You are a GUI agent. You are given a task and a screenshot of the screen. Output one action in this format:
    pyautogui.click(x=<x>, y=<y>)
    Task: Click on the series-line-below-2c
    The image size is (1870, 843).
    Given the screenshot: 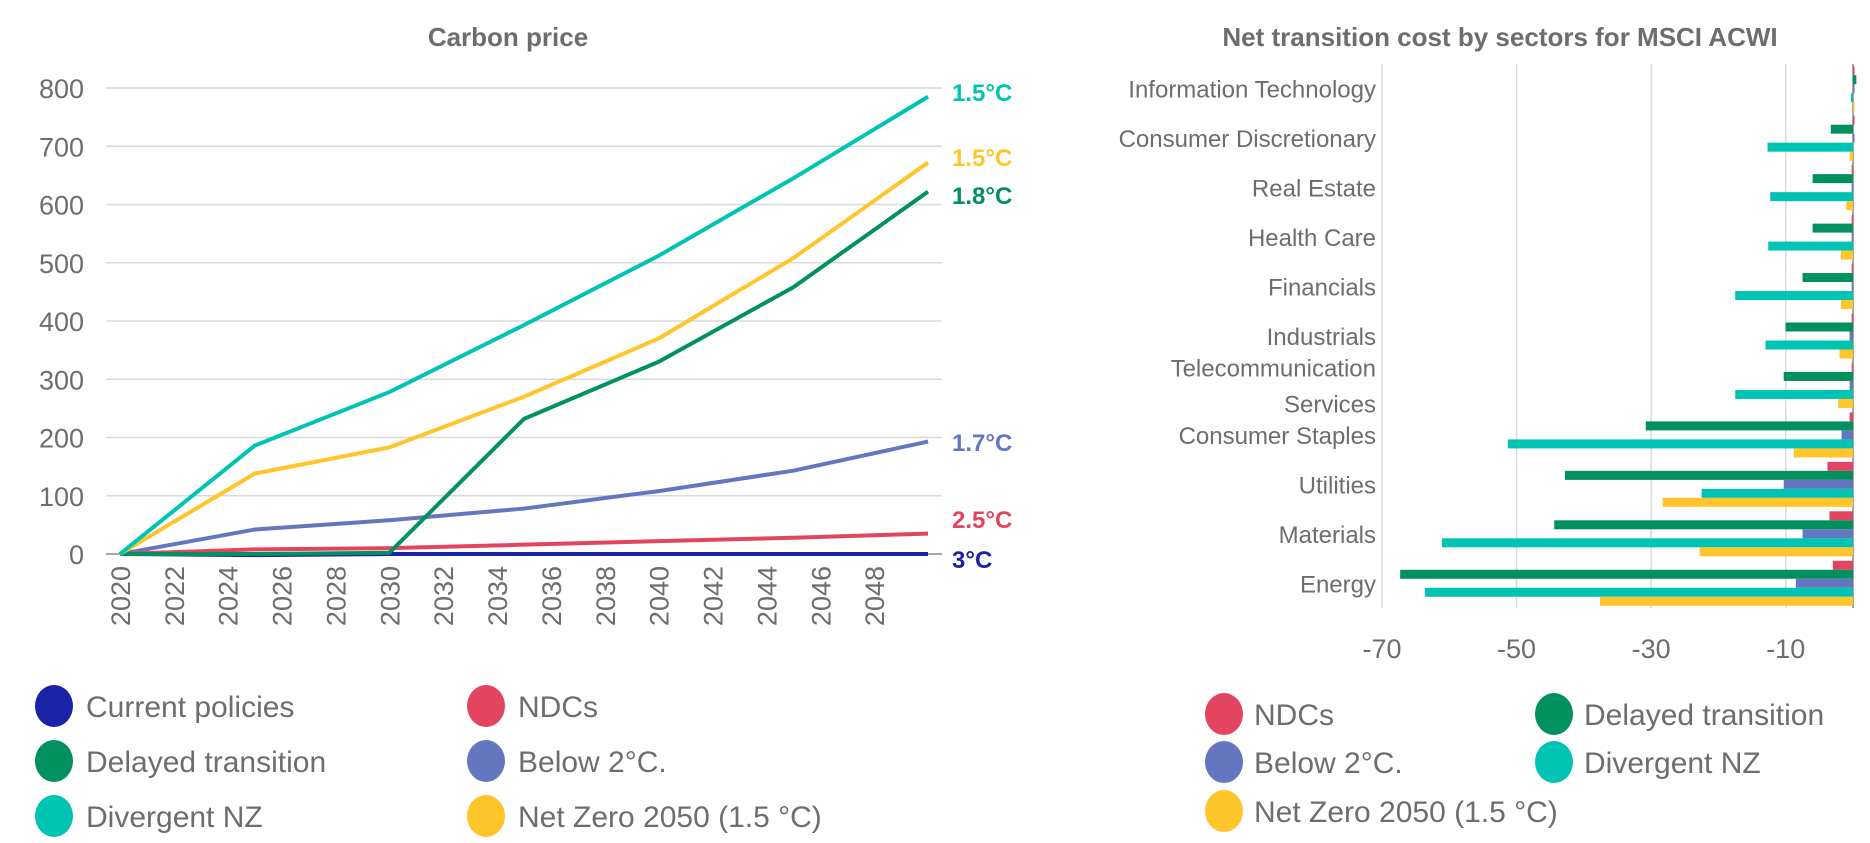 What is the action you would take?
    pyautogui.click(x=524, y=497)
    